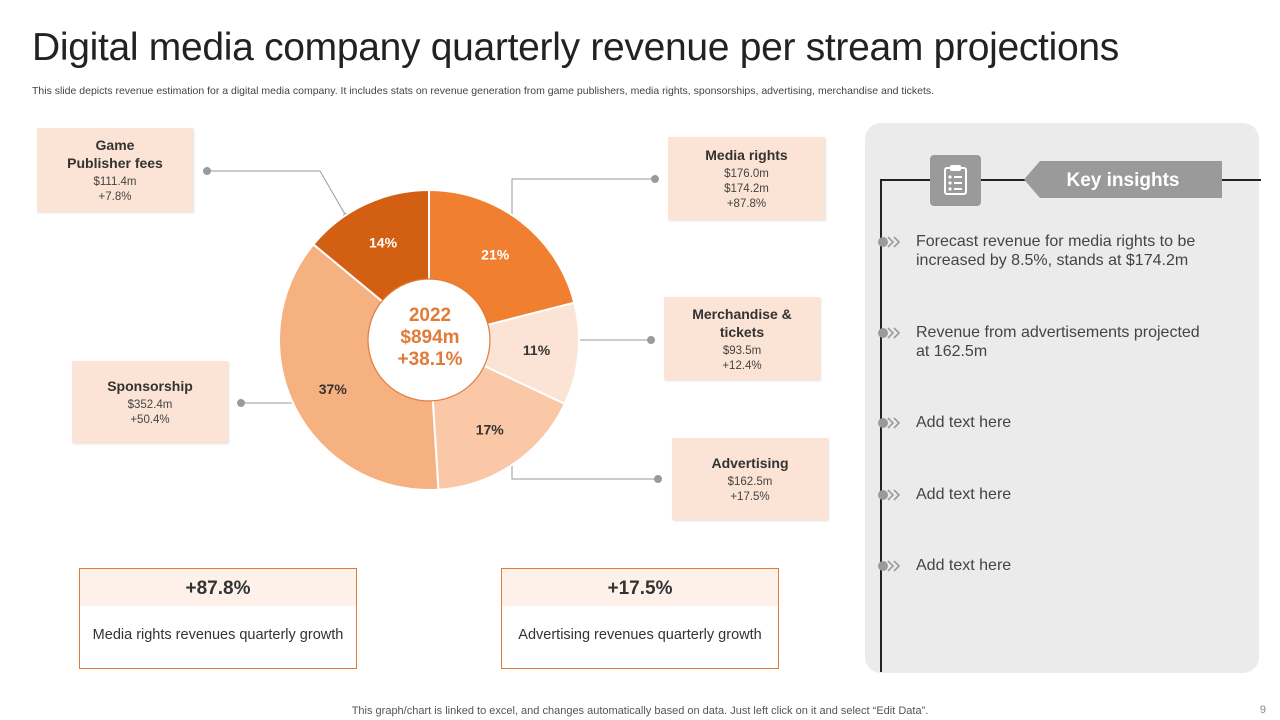 Image resolution: width=1280 pixels, height=720 pixels. I want to click on callout-game-publisher-fees: Game Publisher fees $111.4m +7.8%, so click(115, 170).